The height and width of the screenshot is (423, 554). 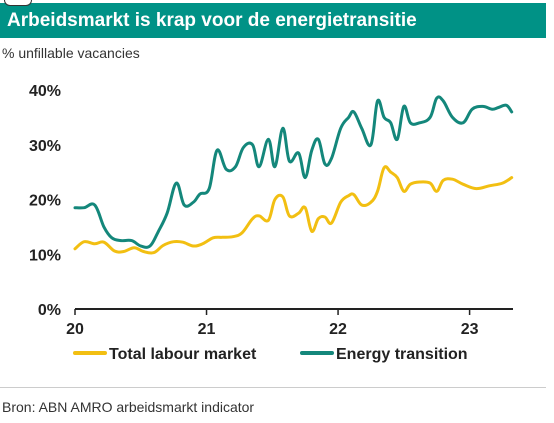 I want to click on source-note: Bron: ABN AMRO arbeidsmarkt indicator, so click(x=128, y=407).